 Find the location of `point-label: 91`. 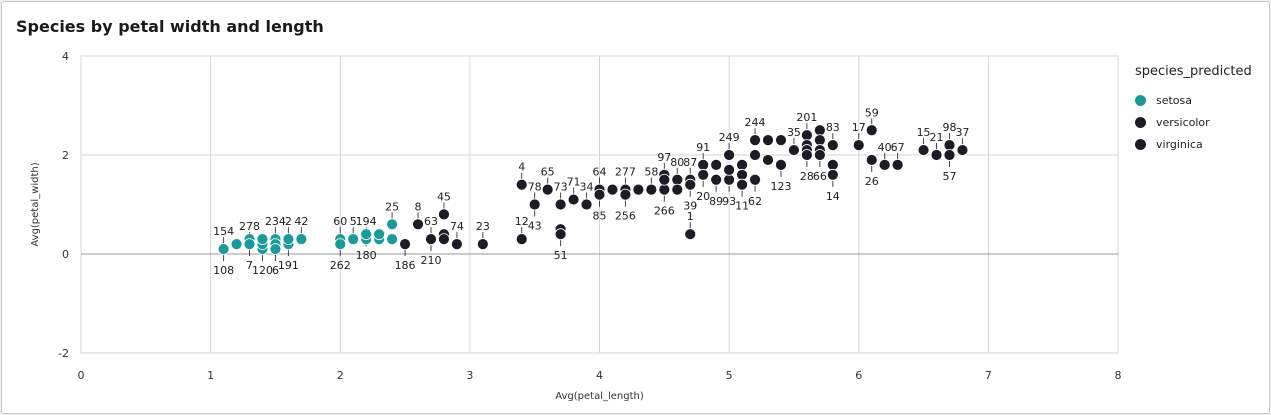

point-label: 91 is located at coordinates (703, 147).